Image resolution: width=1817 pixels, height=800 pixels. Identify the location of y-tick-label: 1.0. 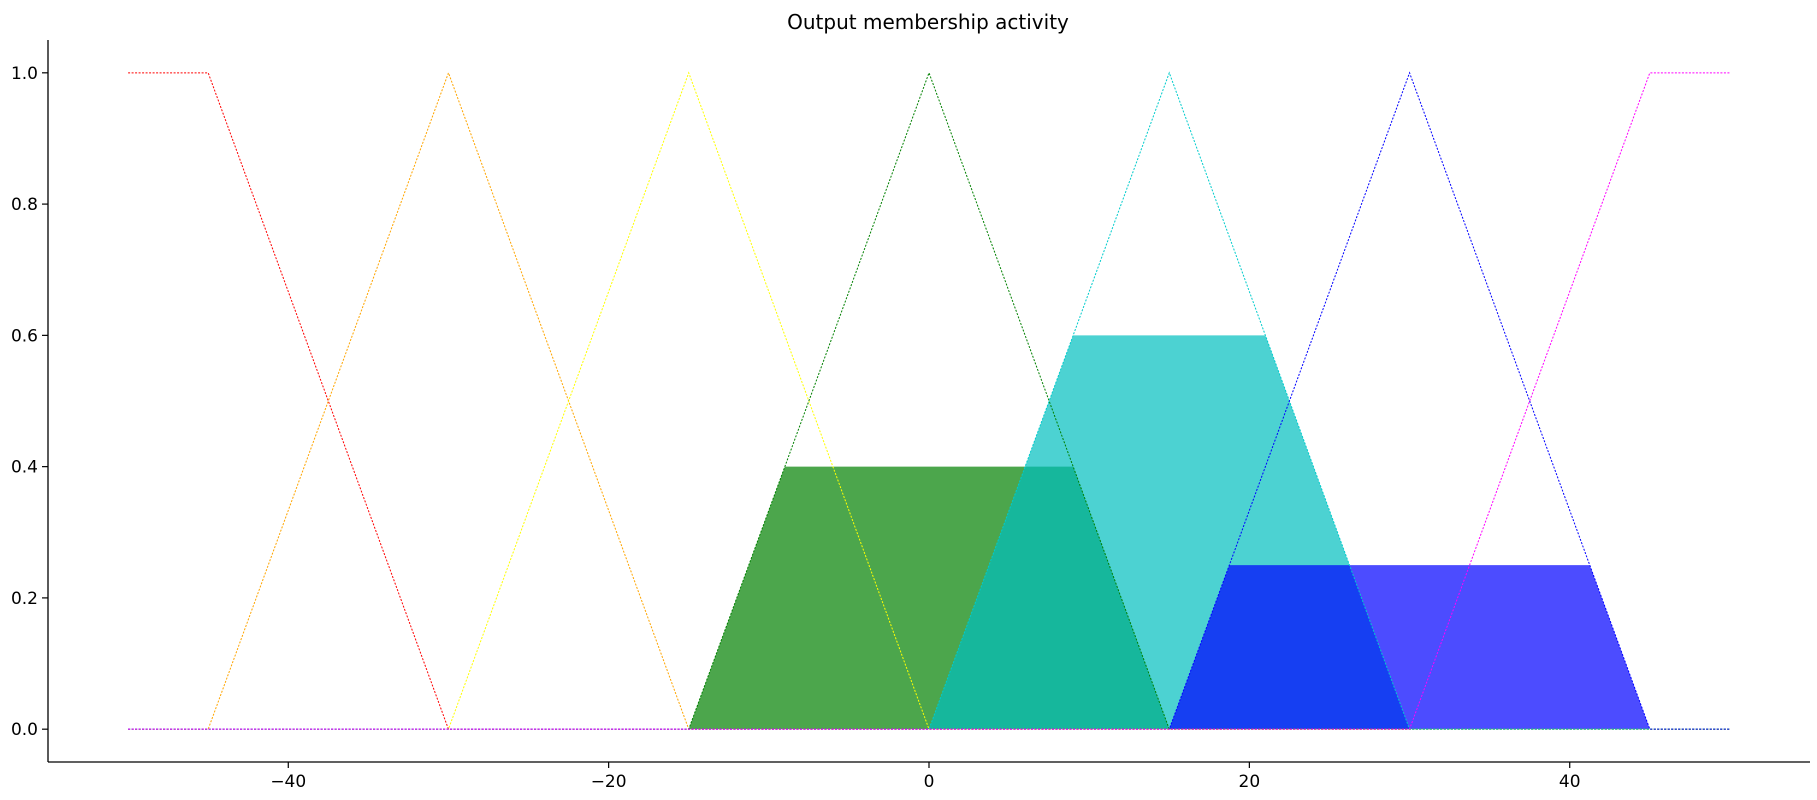
(24, 74).